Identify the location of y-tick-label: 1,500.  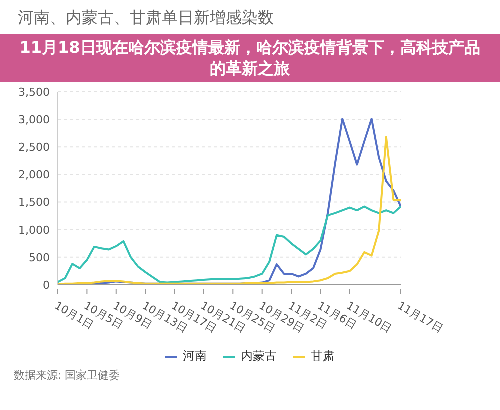
(34, 203).